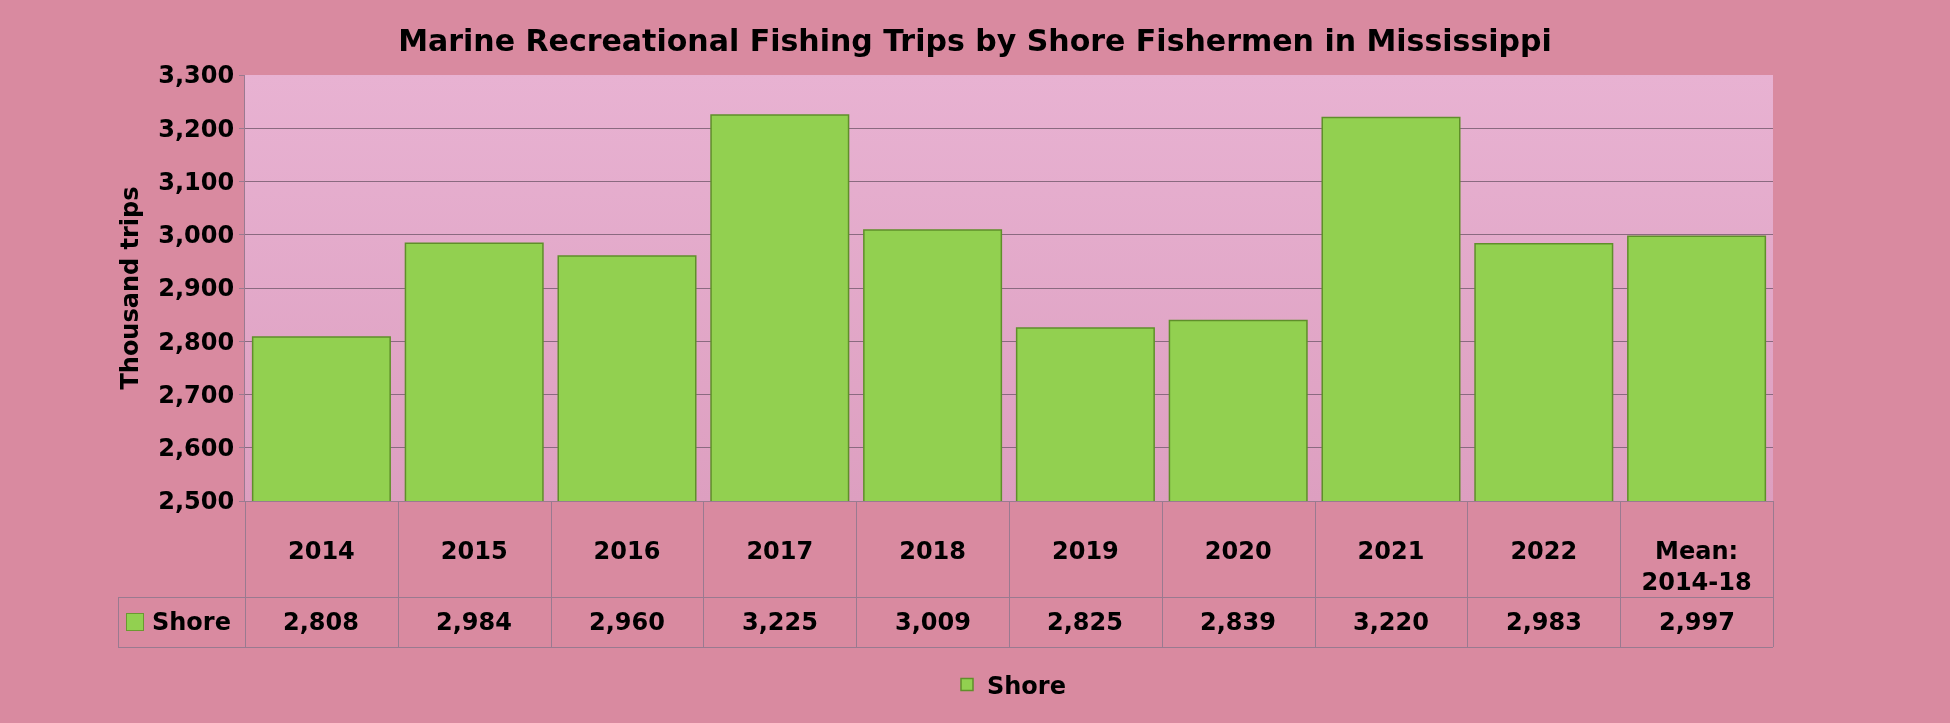 This screenshot has height=723, width=1950. Describe the element at coordinates (321, 622) in the screenshot. I see `data-label: 2,808` at that location.